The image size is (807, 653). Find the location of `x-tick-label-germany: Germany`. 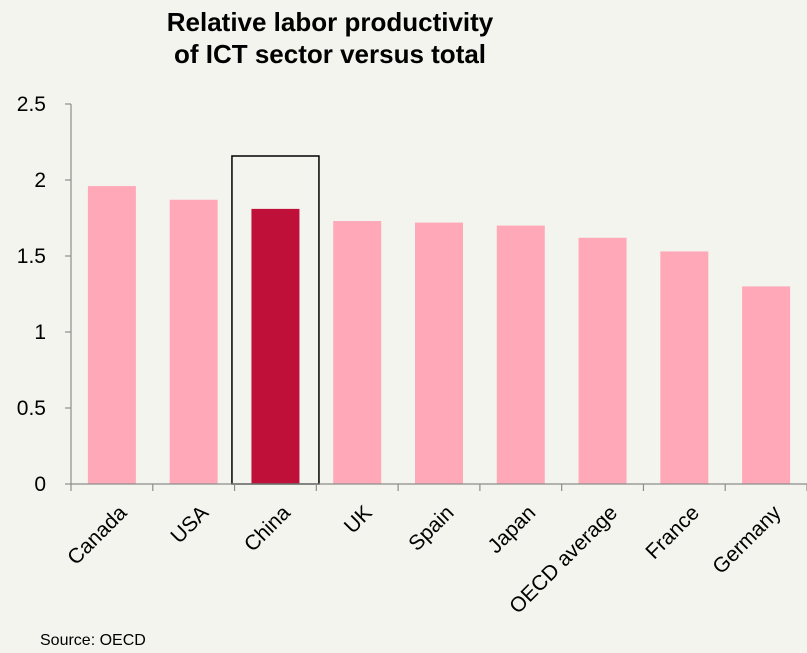

x-tick-label-germany: Germany is located at coordinates (747, 540).